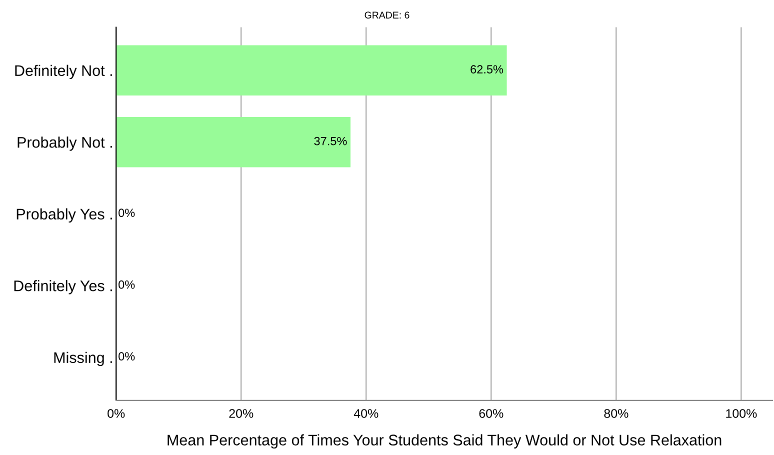 This screenshot has height=455, width=774. I want to click on x-tick-label: 60%, so click(491, 413).